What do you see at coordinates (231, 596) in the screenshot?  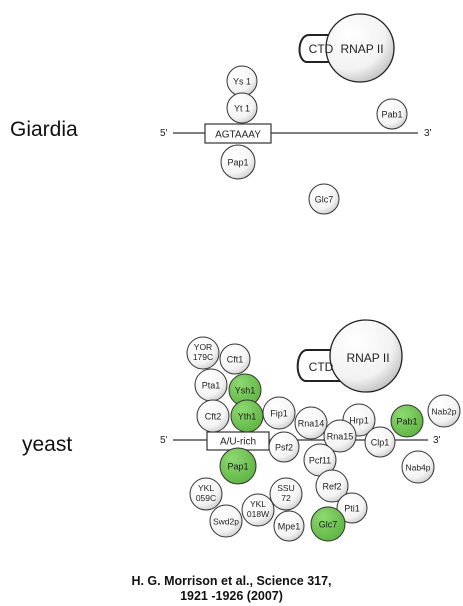 I see `citation-line-2: 1921 -1926 (2007)` at bounding box center [231, 596].